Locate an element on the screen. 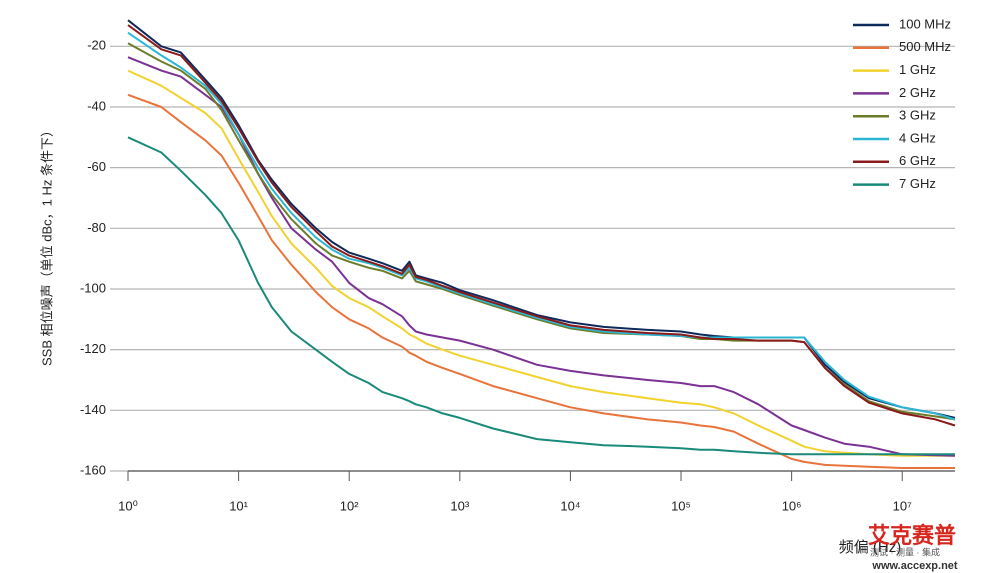  y-tick-label: -120 is located at coordinates (93, 348).